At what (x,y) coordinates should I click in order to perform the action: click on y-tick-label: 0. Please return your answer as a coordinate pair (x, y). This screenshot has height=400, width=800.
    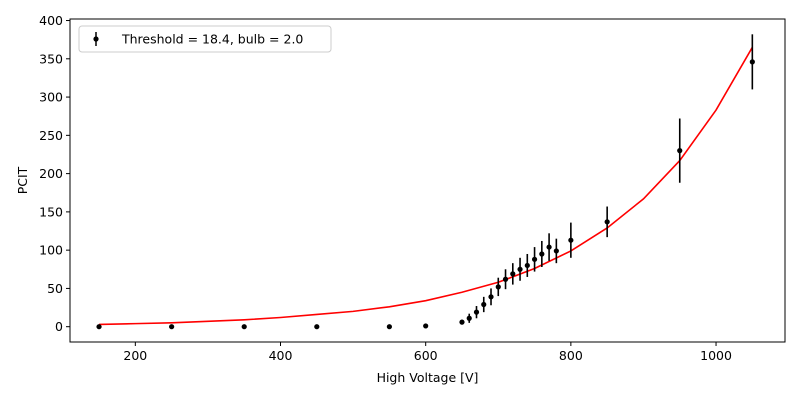
    Looking at the image, I should click on (59, 326).